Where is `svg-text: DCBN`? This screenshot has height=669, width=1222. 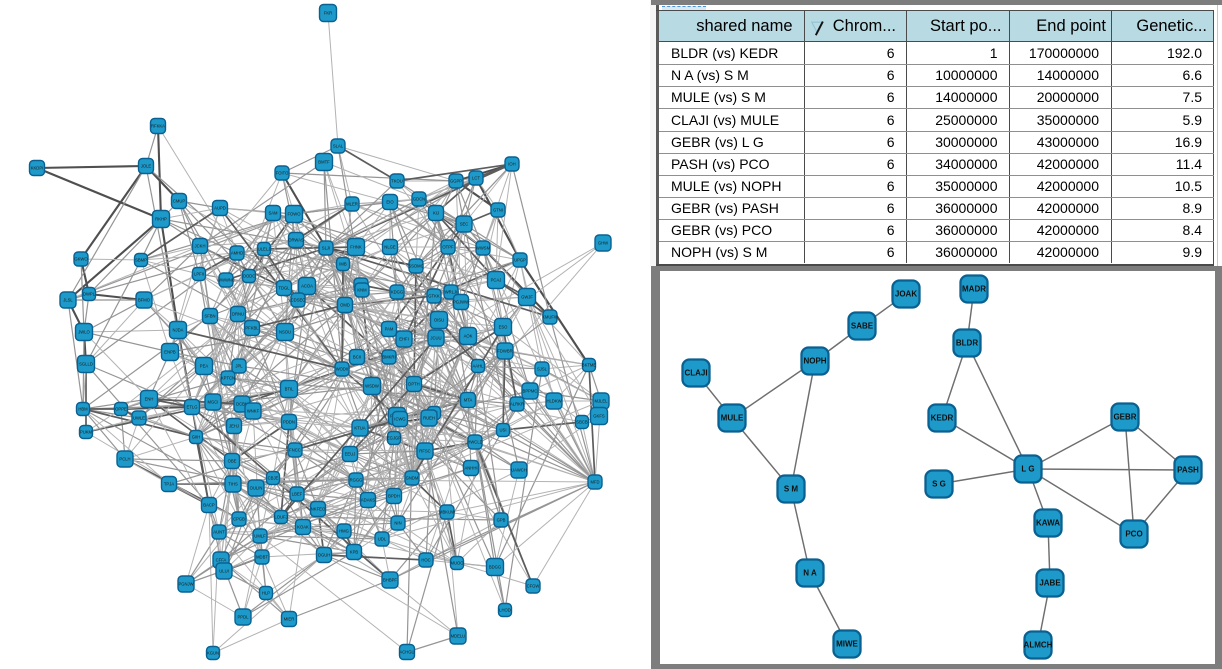
svg-text: DCBN is located at coordinates (242, 404).